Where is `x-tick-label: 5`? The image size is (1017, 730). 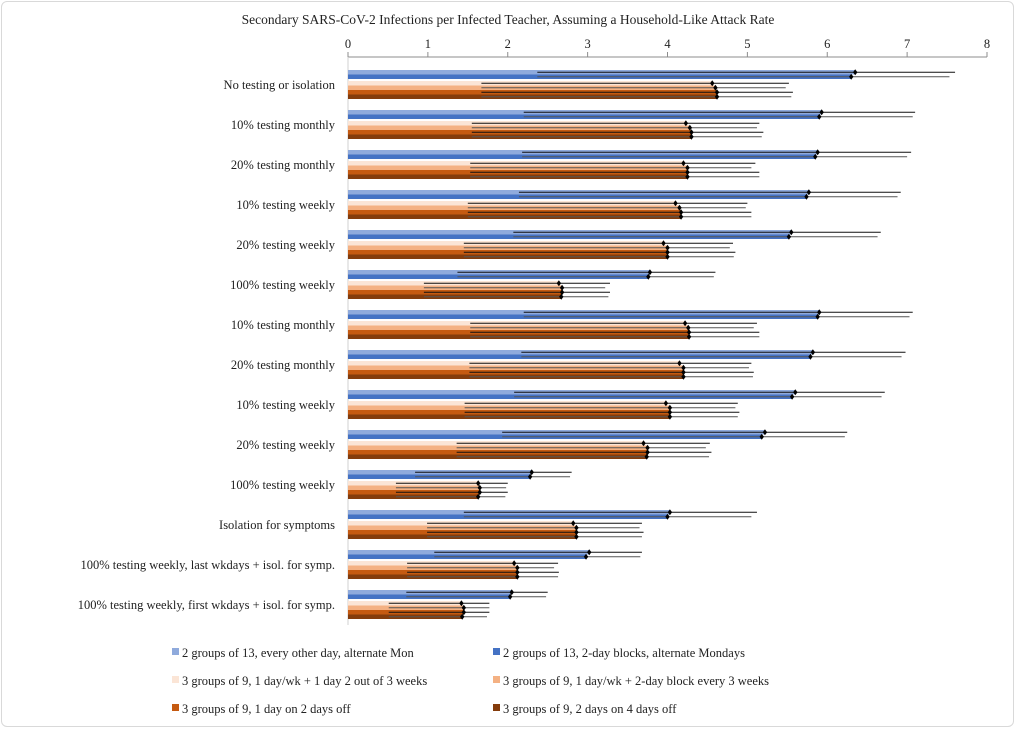
x-tick-label: 5 is located at coordinates (747, 44).